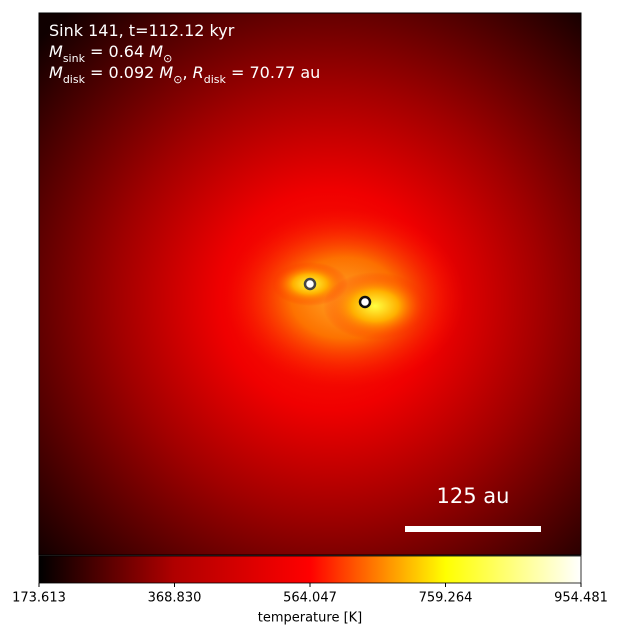 The height and width of the screenshot is (636, 619). Describe the element at coordinates (310, 618) in the screenshot. I see `colorbar-label: temperature [K]` at that location.